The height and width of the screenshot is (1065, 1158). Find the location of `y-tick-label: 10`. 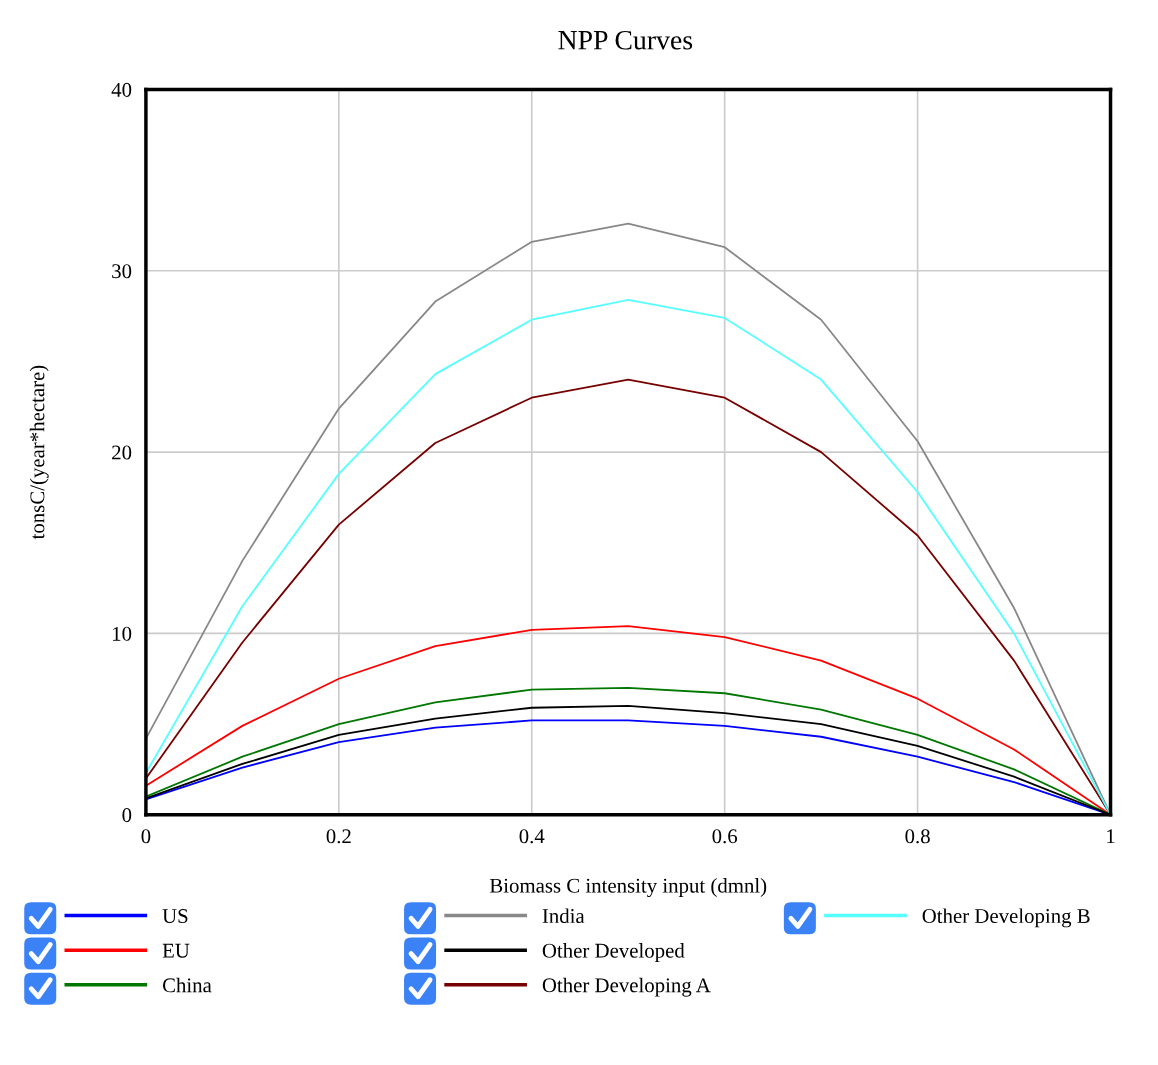

y-tick-label: 10 is located at coordinates (122, 633).